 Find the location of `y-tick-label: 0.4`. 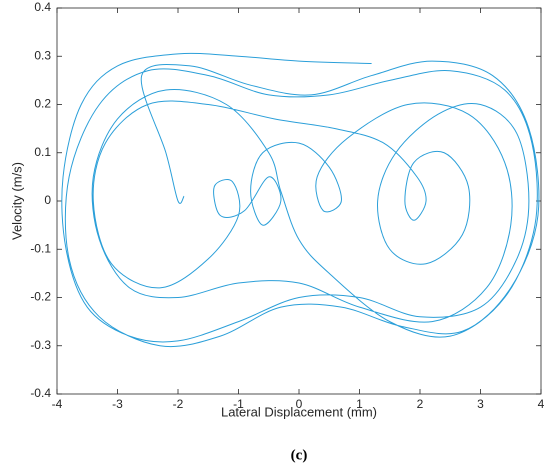

y-tick-label: 0.4 is located at coordinates (42, 7).